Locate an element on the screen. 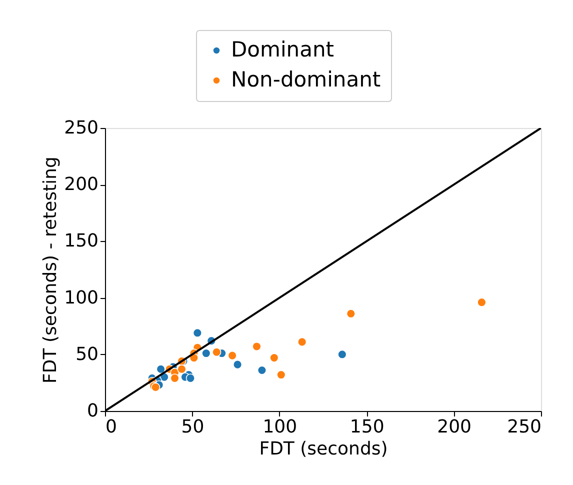 This screenshot has width=573, height=485. x-axis-title: FDT (seconds) is located at coordinates (323, 449).